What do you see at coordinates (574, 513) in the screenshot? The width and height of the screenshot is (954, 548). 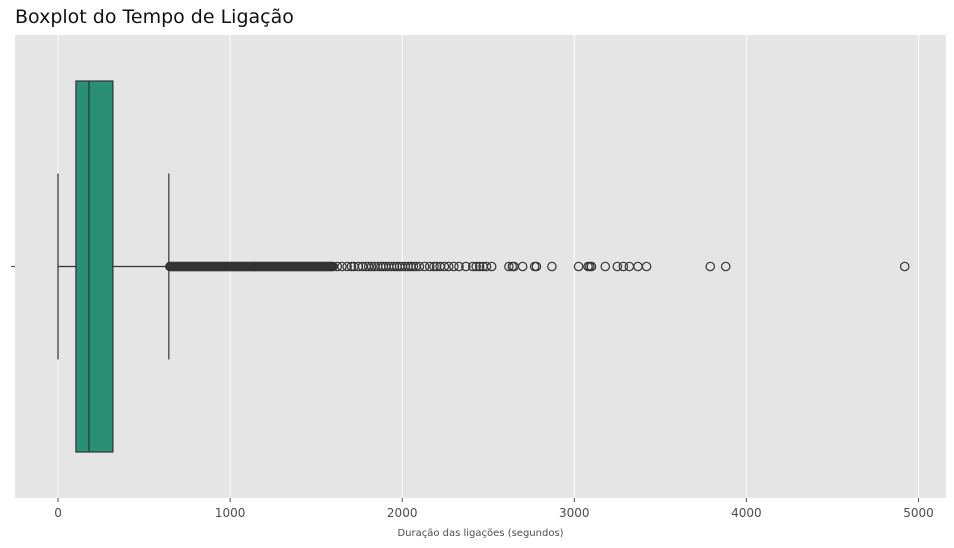 I see `x-tick-label: 3000` at bounding box center [574, 513].